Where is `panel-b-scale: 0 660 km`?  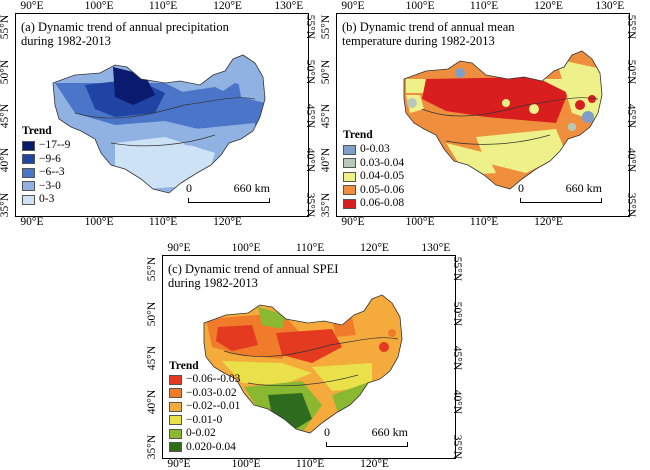
panel-b-scale: 0 660 km is located at coordinates (560, 192).